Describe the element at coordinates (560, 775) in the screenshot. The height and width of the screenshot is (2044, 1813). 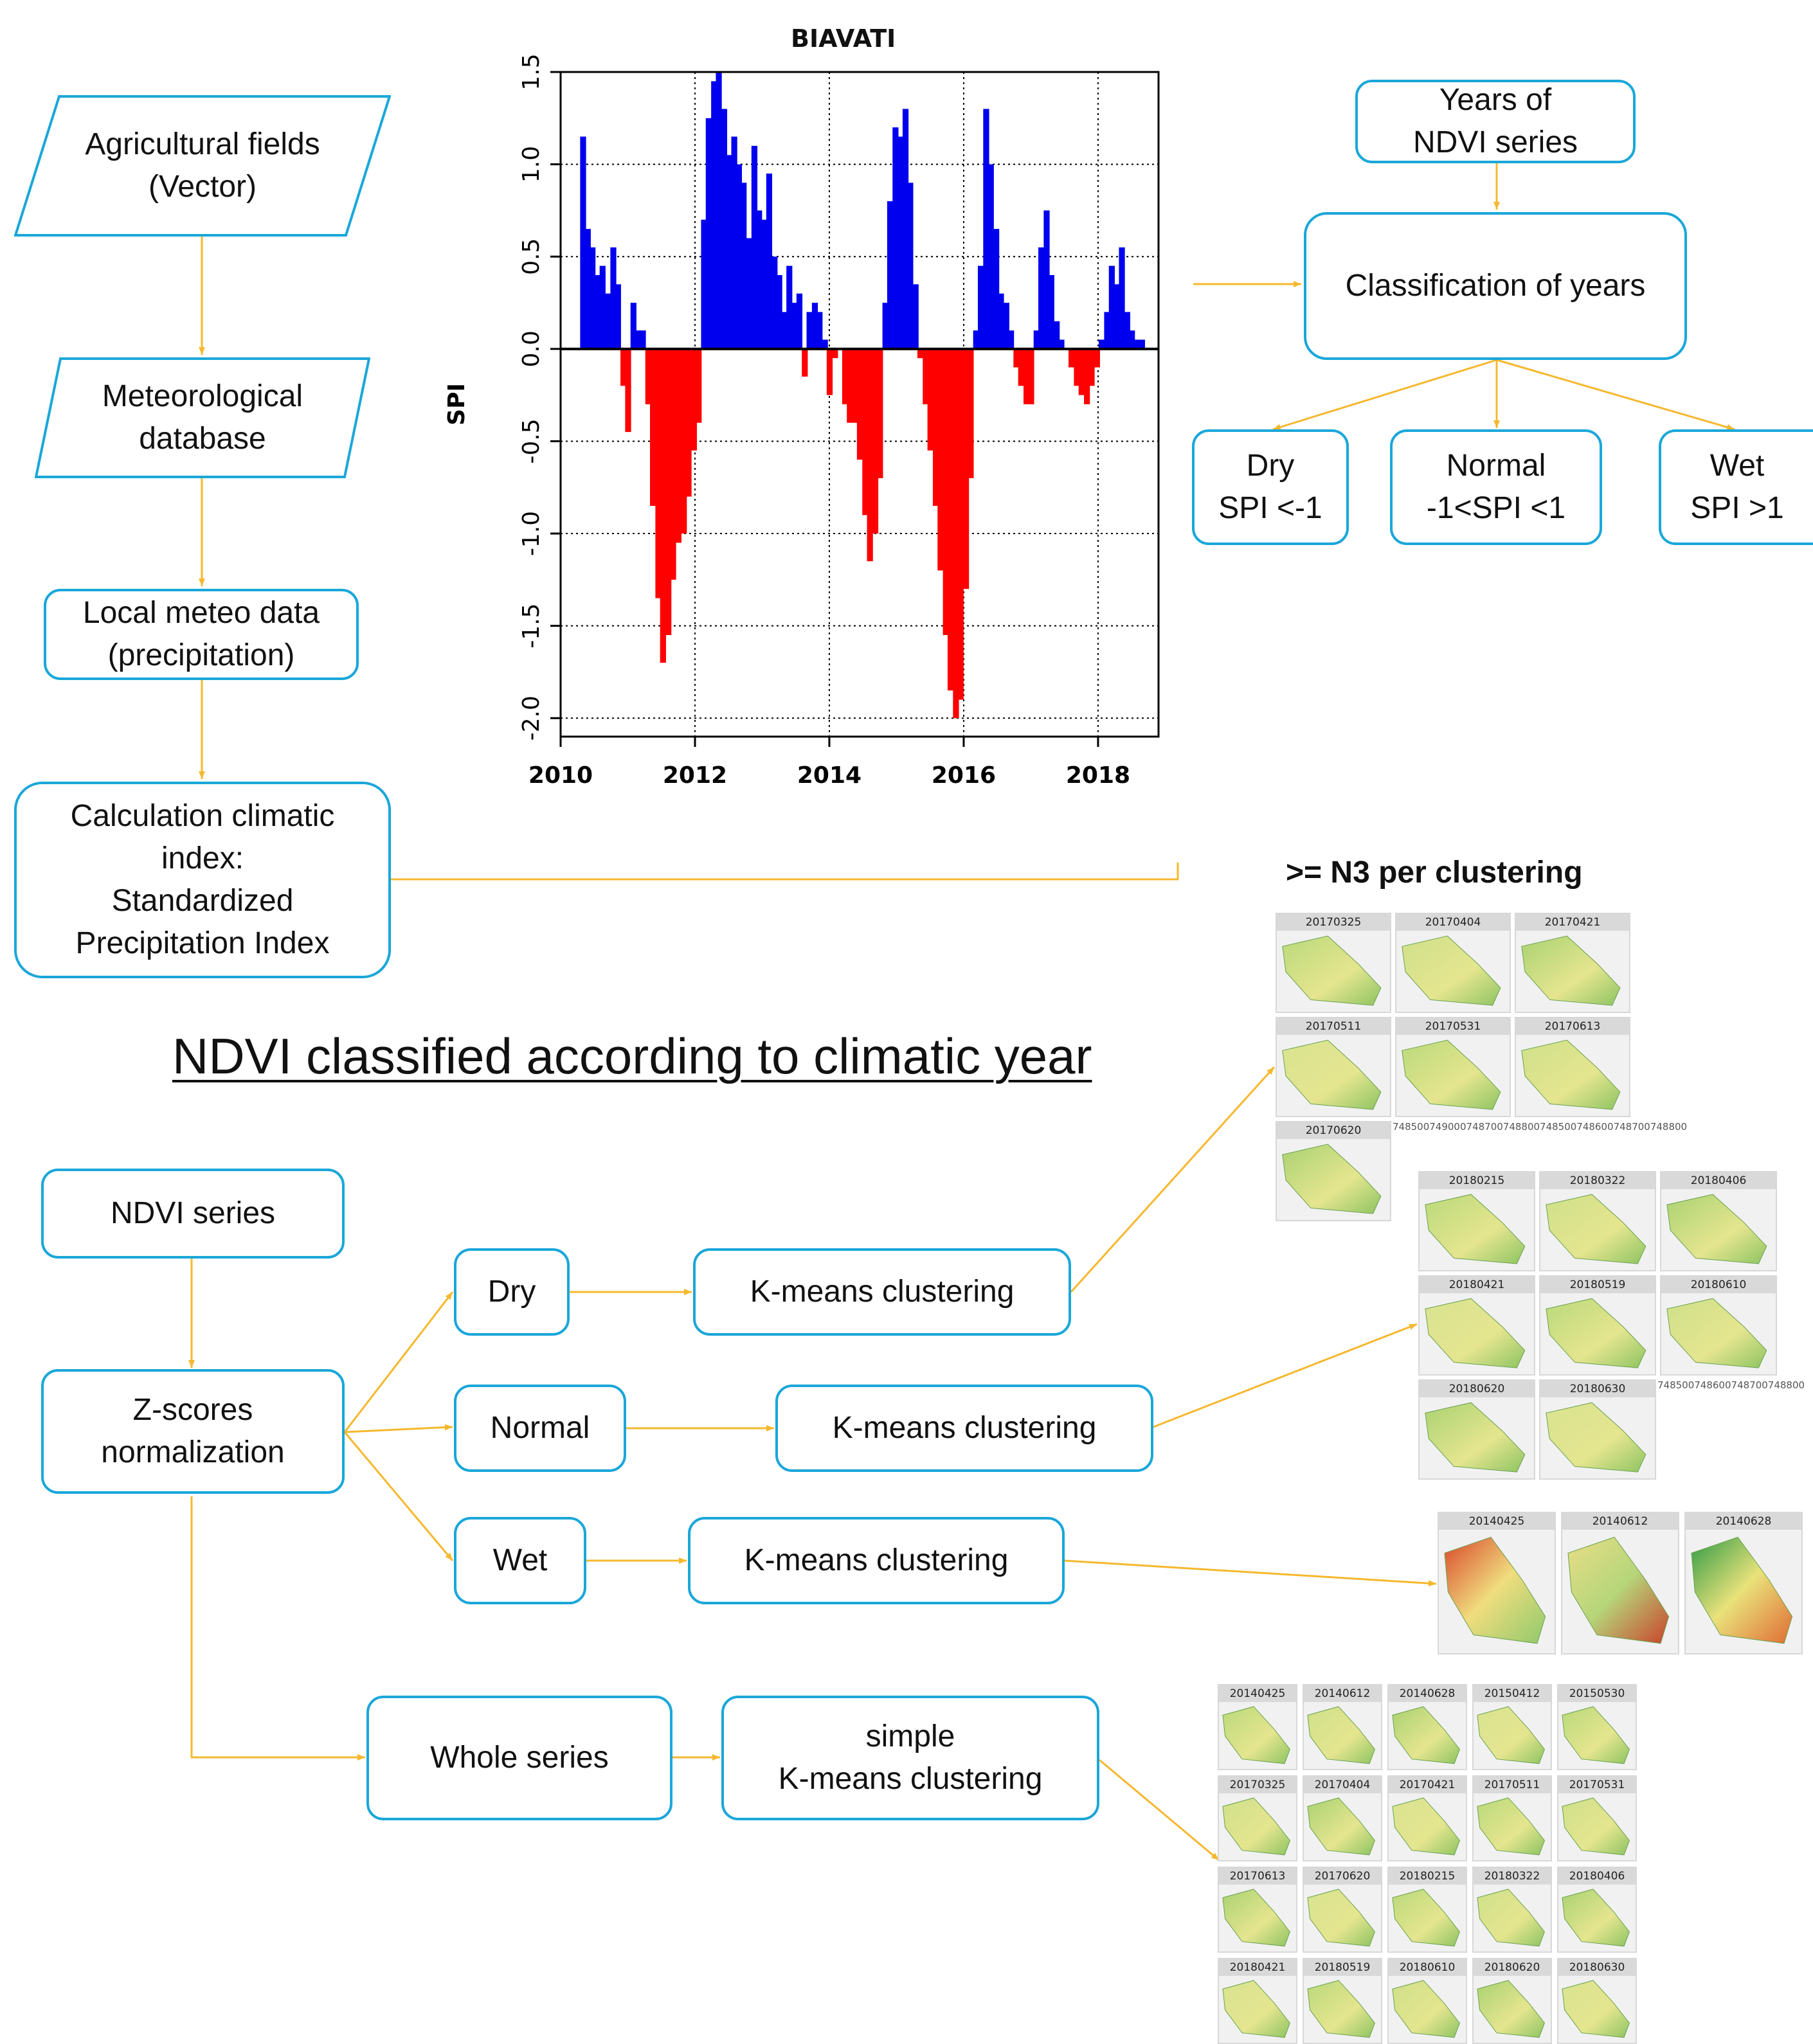
I see `x-tick-label: 2010` at that location.